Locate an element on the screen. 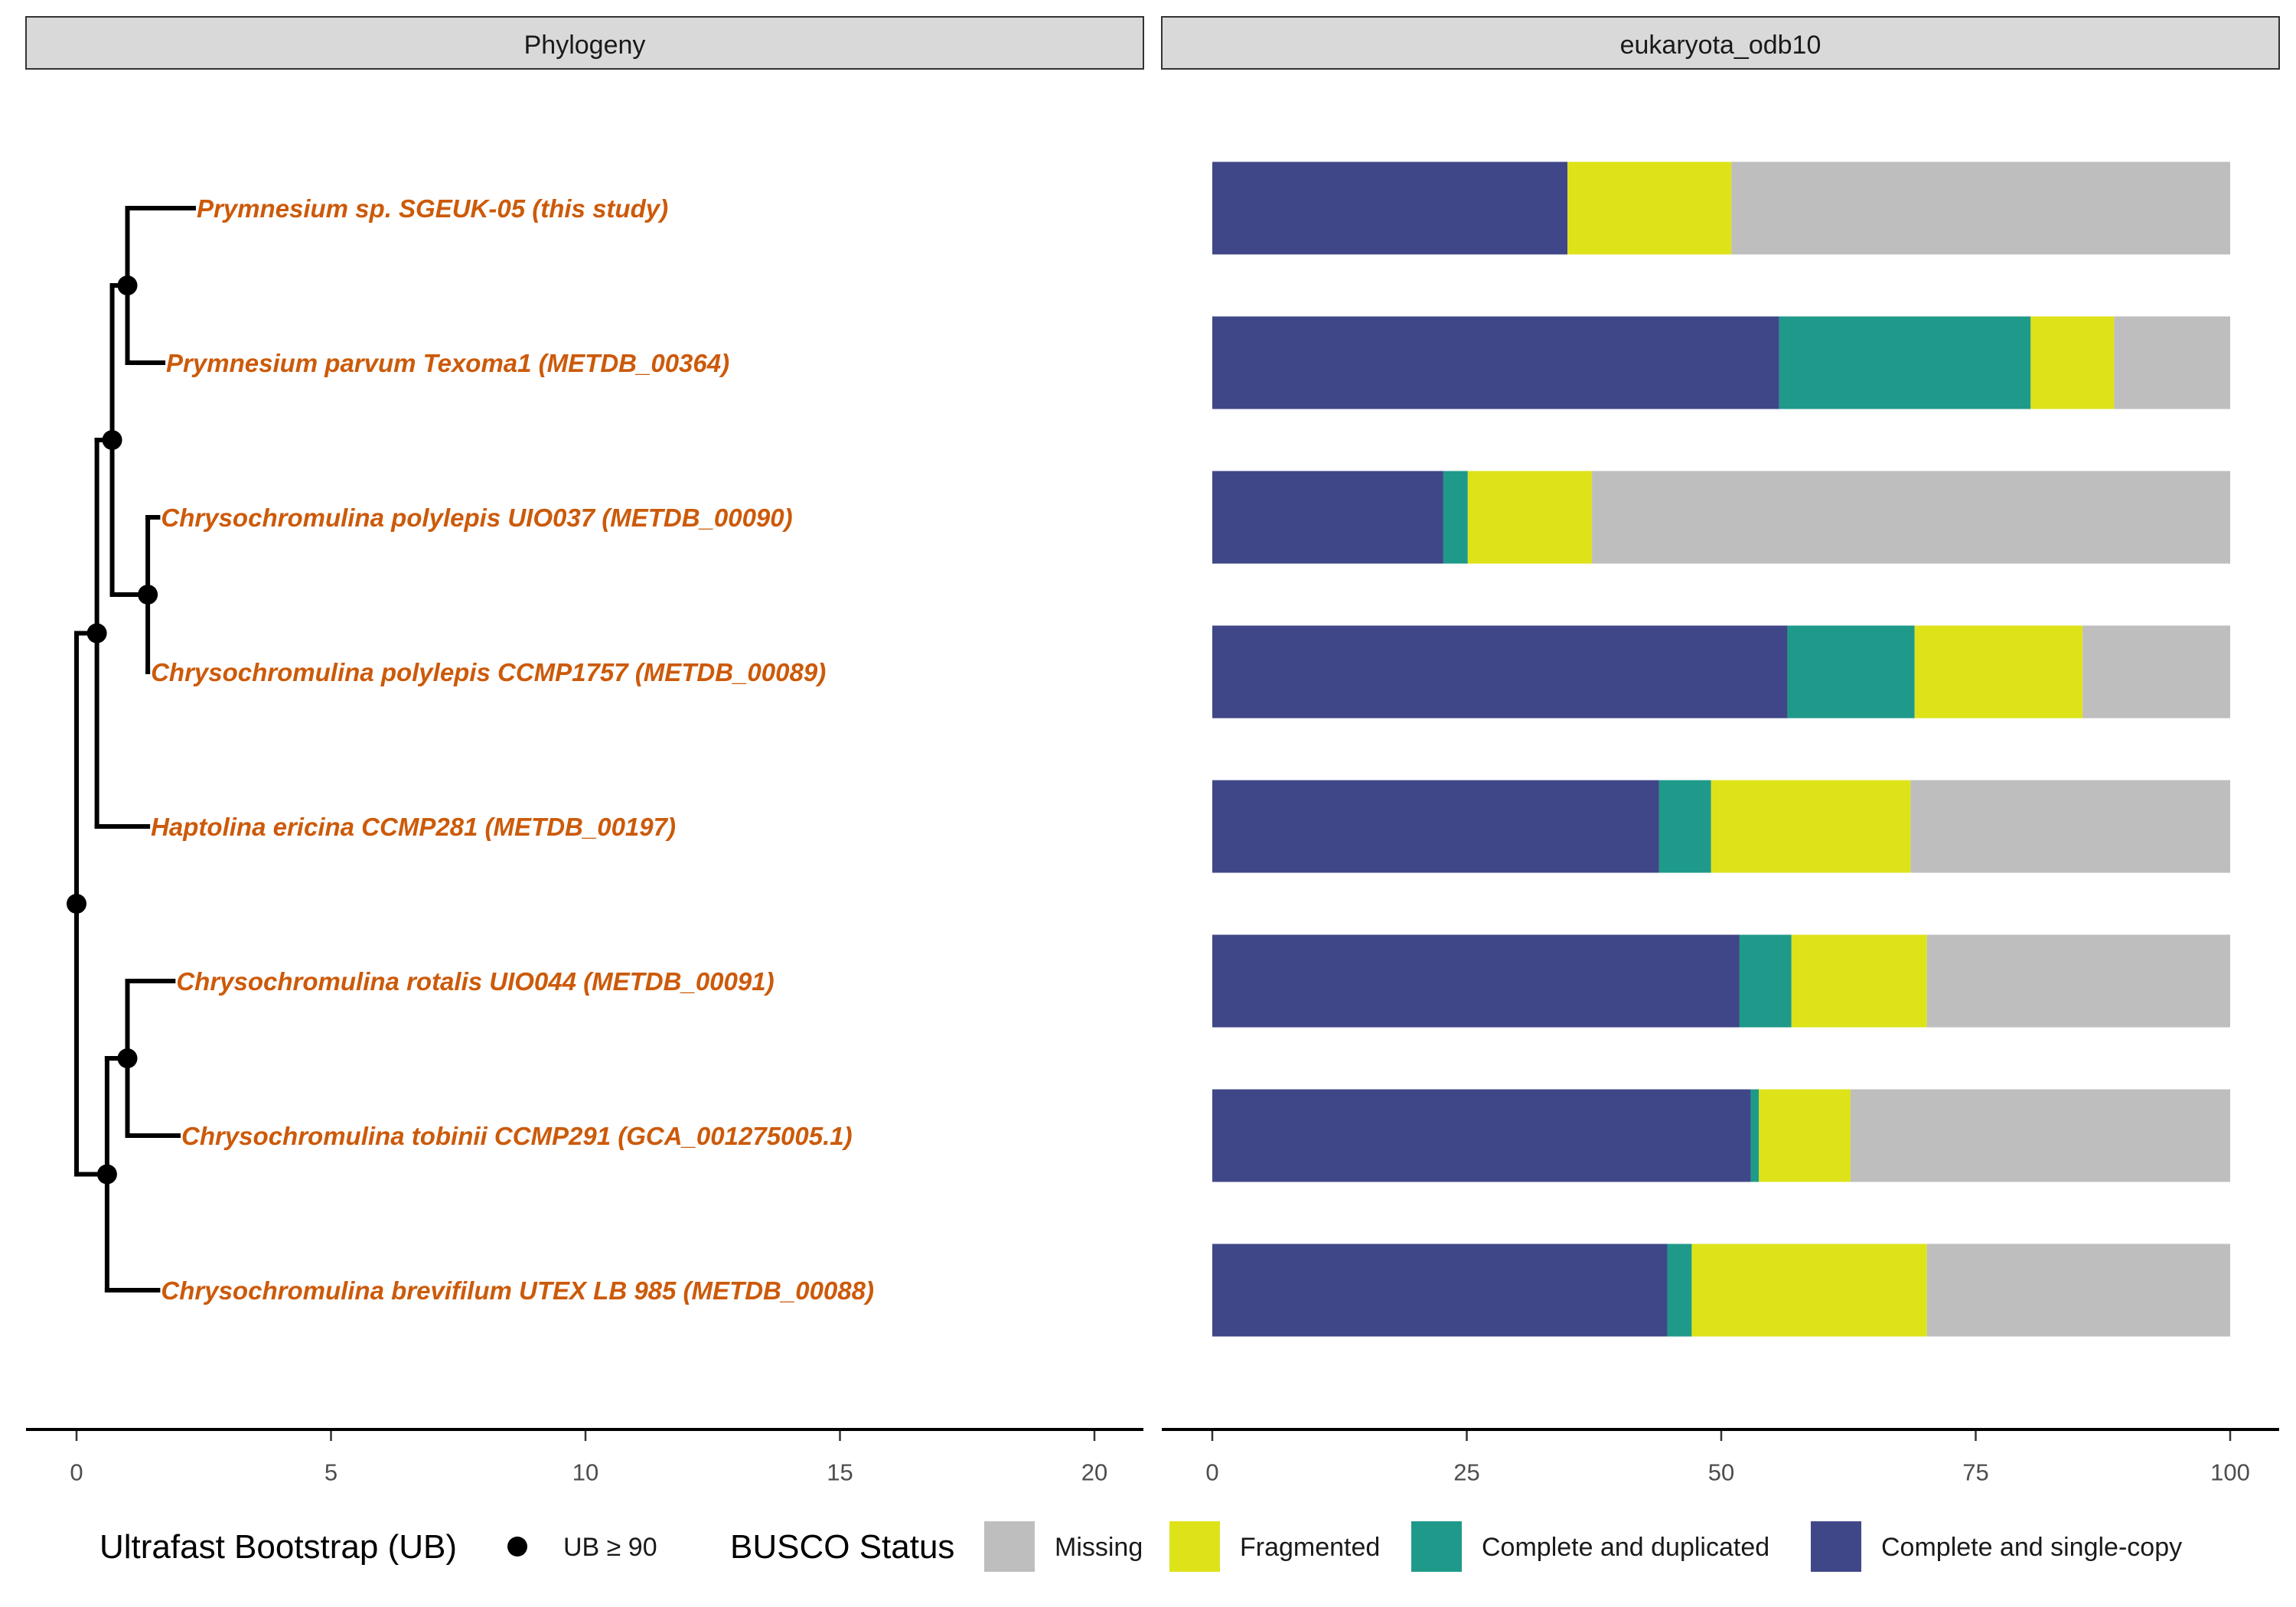 The width and height of the screenshot is (2296, 1607). phylogeny-strip: Phylogeny is located at coordinates (584, 43).